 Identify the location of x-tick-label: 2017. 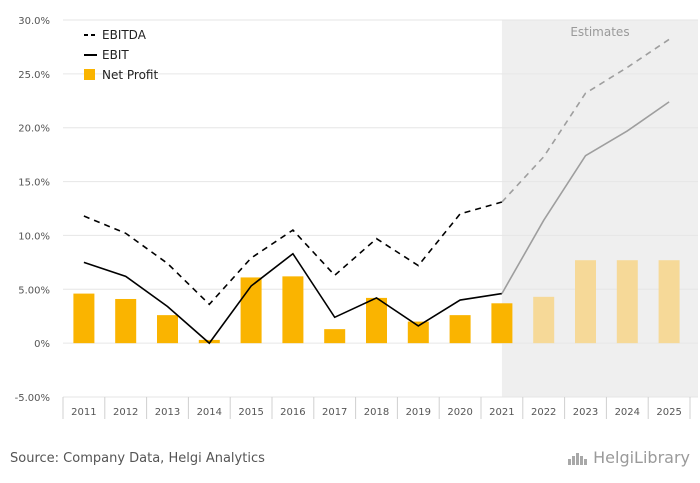
(334, 412).